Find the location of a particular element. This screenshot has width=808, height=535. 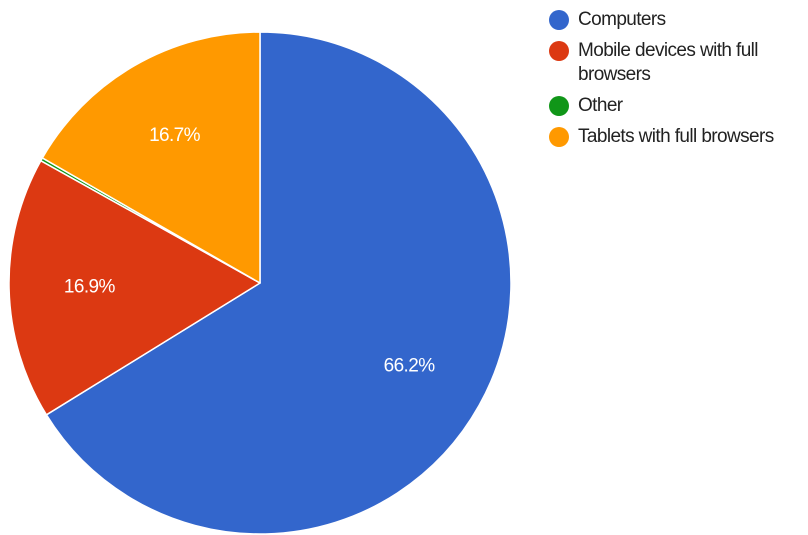

legend-swatch-mobile-devices is located at coordinates (559, 51).